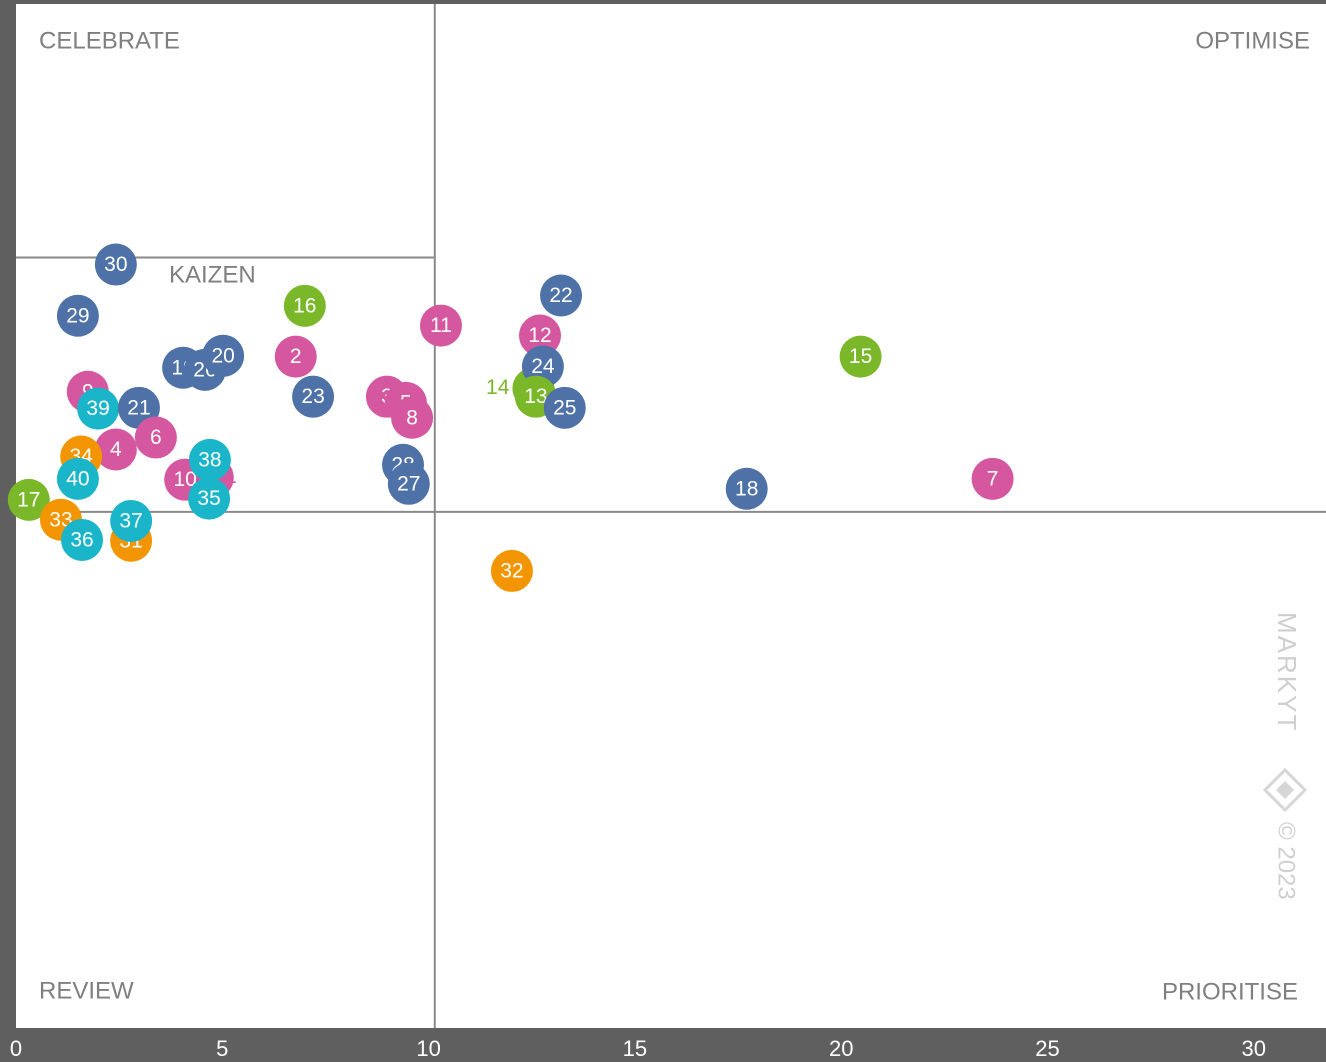 The height and width of the screenshot is (1062, 1326). I want to click on quadrant-label: OPTIMISE, so click(1252, 40).